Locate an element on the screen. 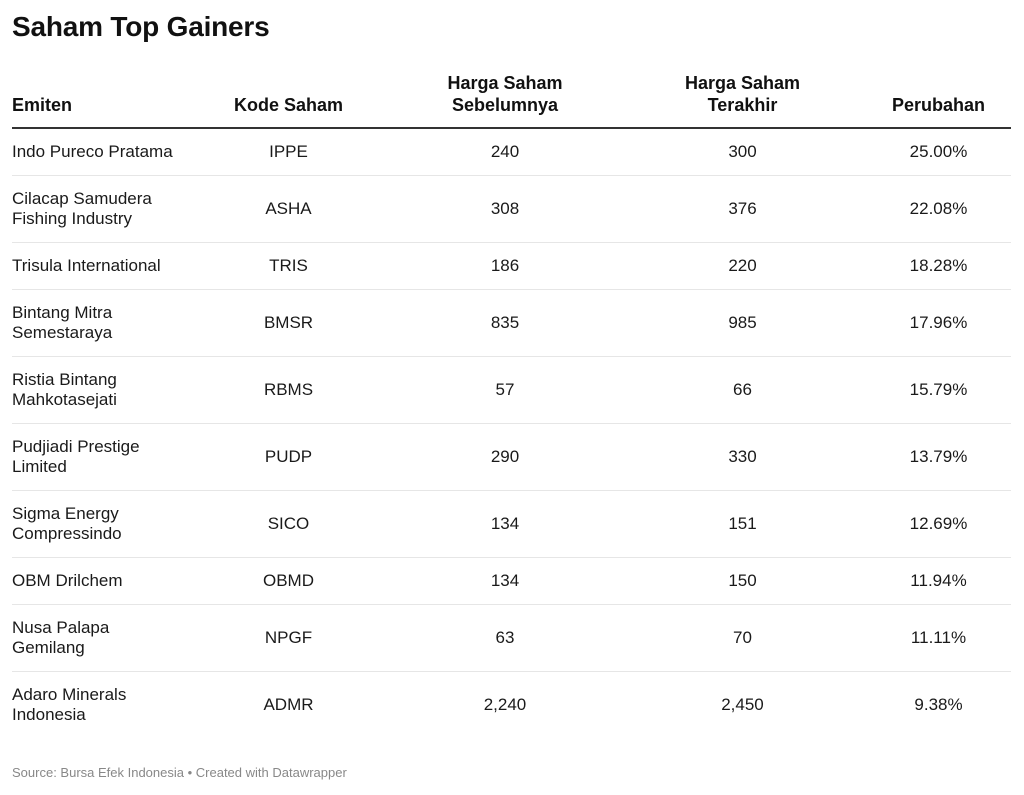  cell-harga-terakhir: 220 is located at coordinates (742, 266).